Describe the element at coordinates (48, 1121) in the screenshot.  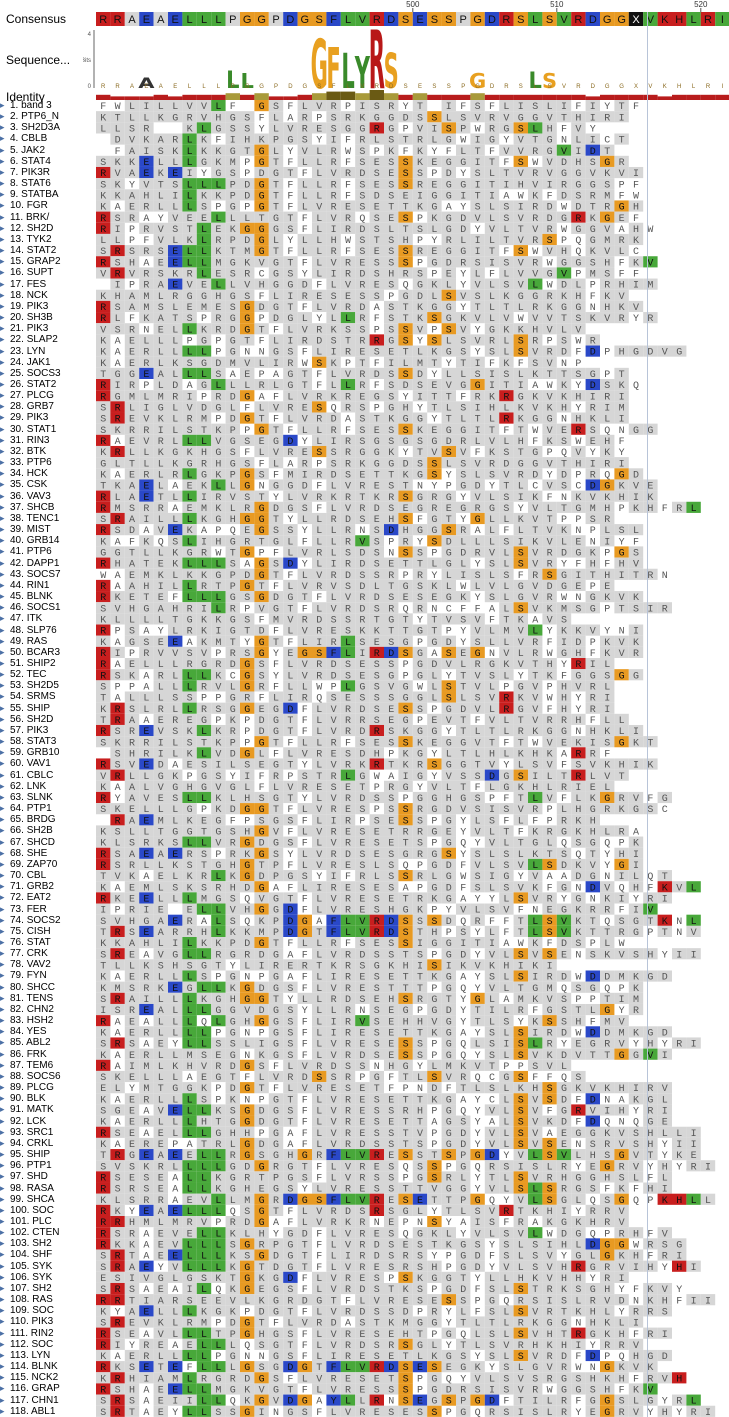
I see `sequence-name-row: ▸ 92. LCK` at that location.